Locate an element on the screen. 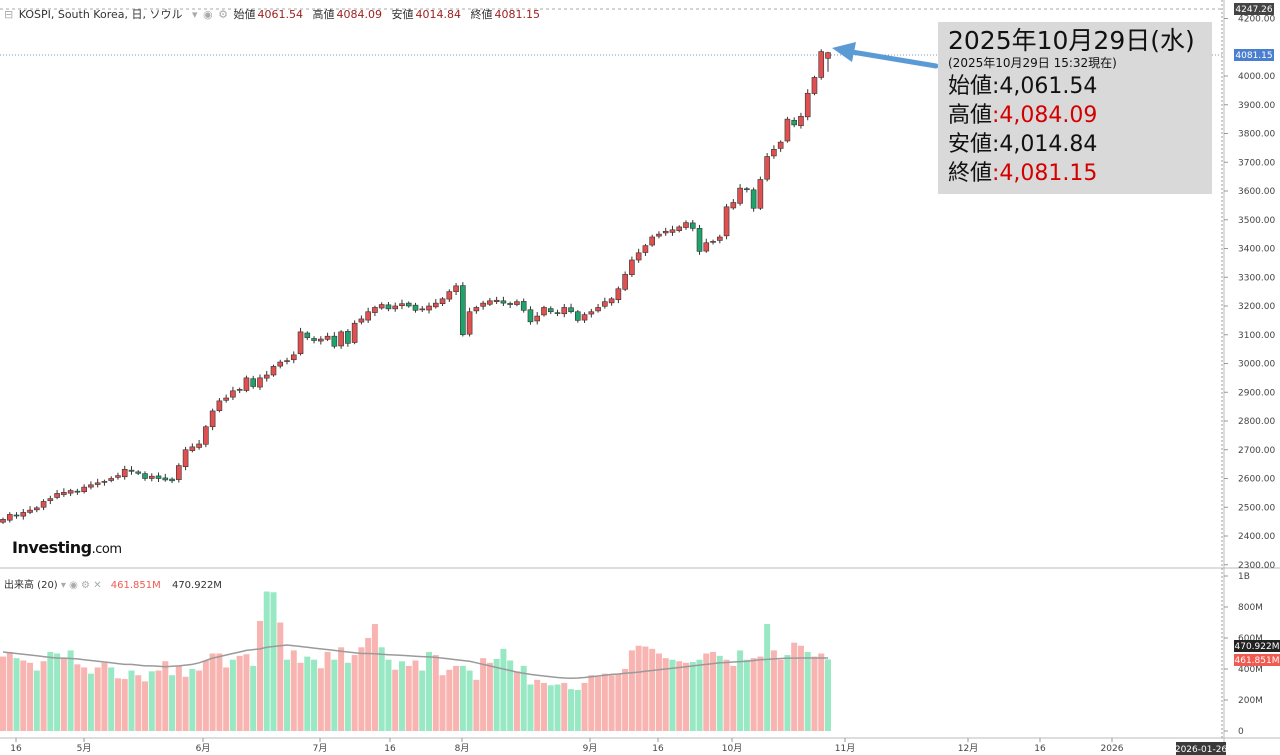 This screenshot has width=1280, height=755. top-price-tag-bg is located at coordinates (1254, 9).